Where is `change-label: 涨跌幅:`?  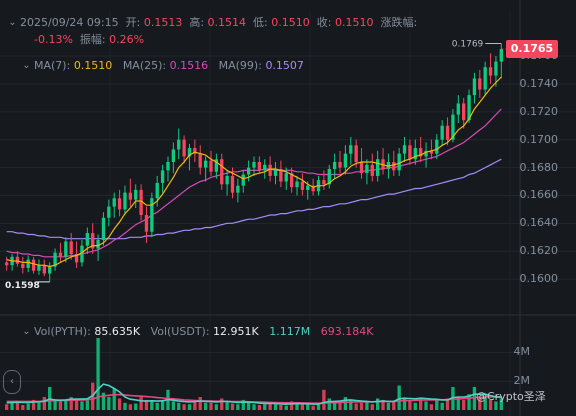 change-label: 涨跌幅: is located at coordinates (399, 22).